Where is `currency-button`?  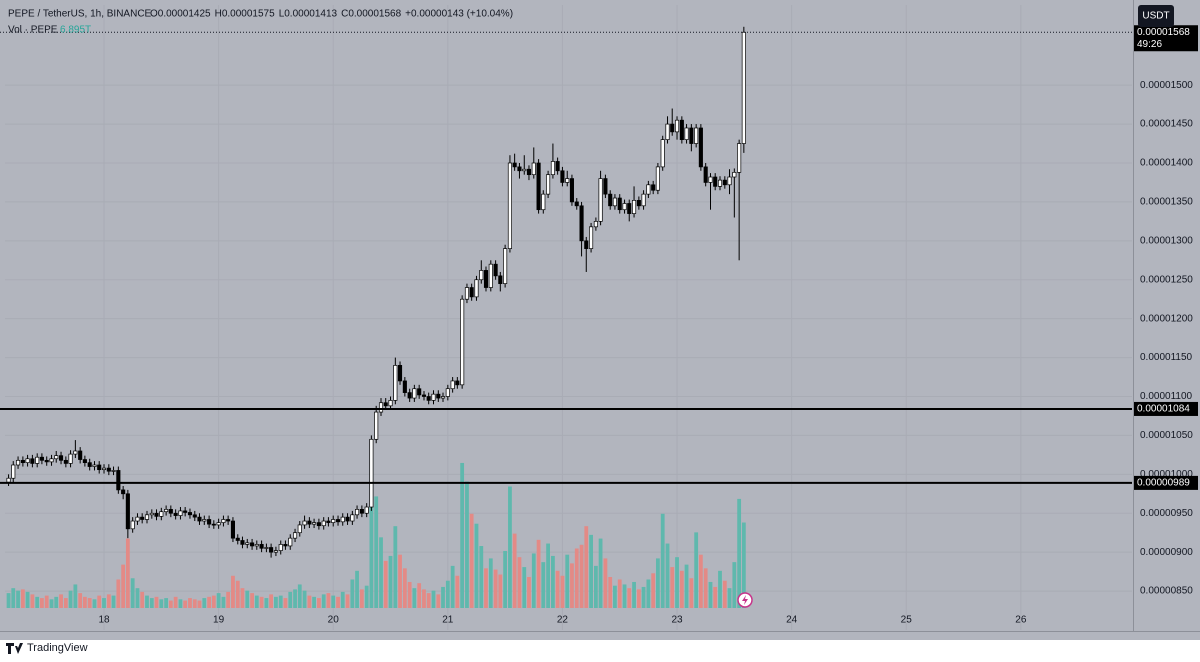 currency-button is located at coordinates (1156, 16).